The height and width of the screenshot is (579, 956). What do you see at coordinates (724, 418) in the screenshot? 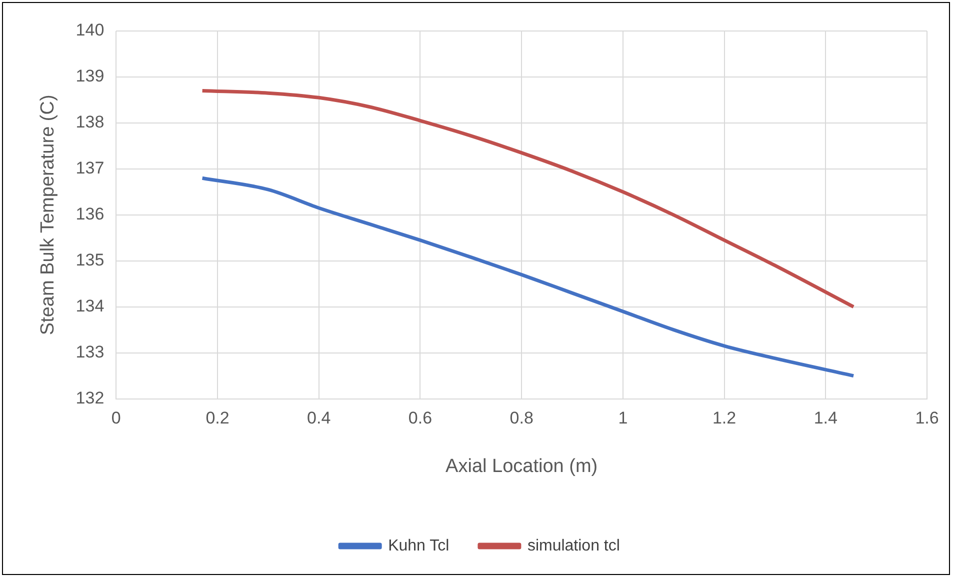
I see `x-tick-label: 1.2` at bounding box center [724, 418].